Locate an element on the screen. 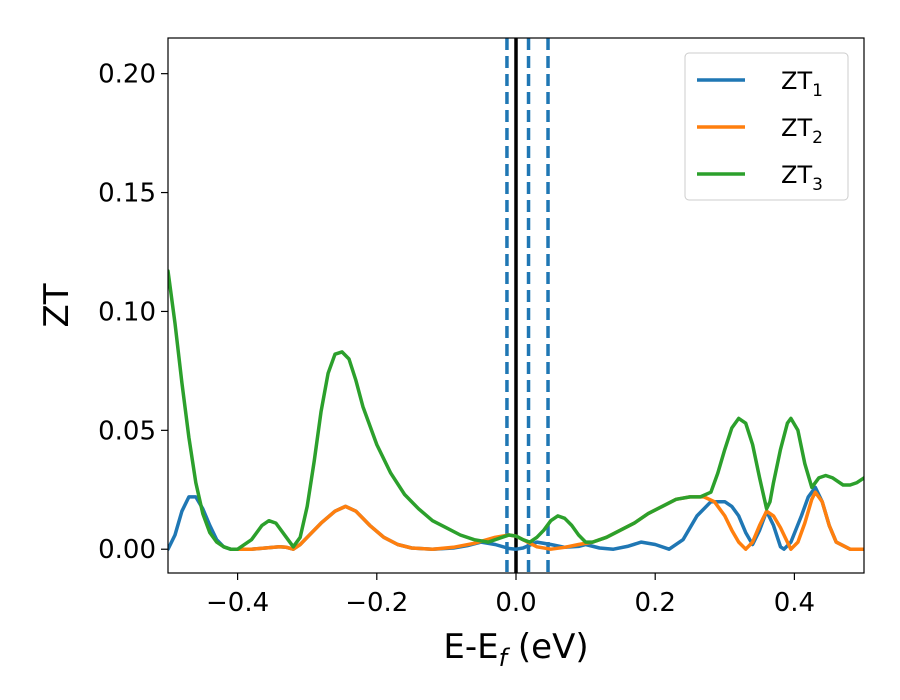 This screenshot has height=700, width=900. legend-label-subscript: 2 is located at coordinates (817, 138).